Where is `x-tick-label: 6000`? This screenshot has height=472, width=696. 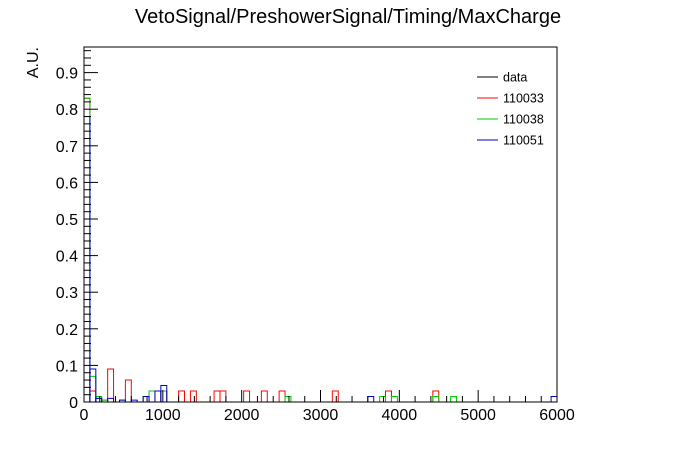 x-tick-label: 6000 is located at coordinates (557, 415).